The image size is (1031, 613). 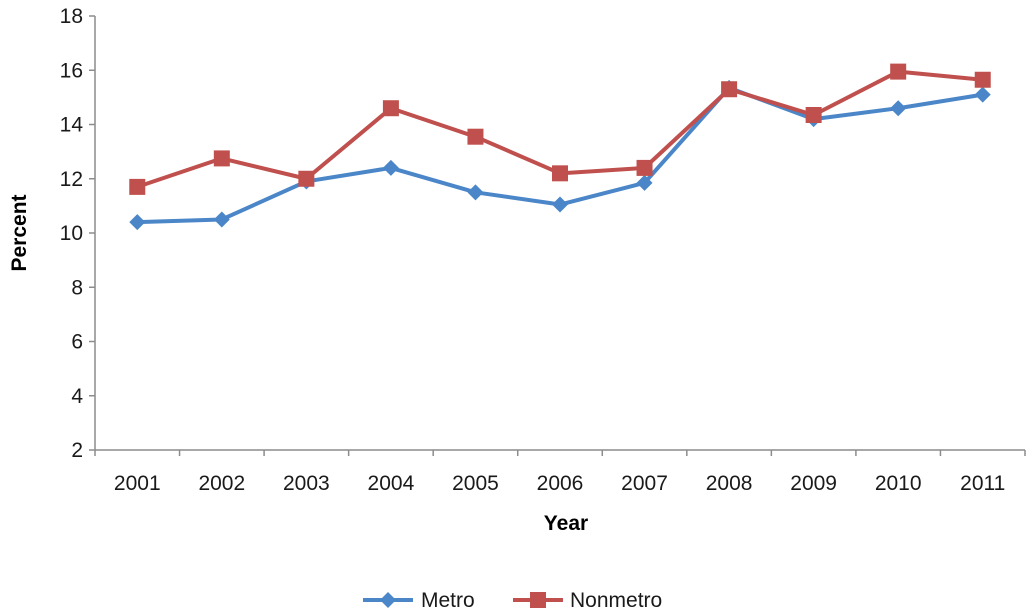 I want to click on y-tick-label: 10, so click(x=71, y=233).